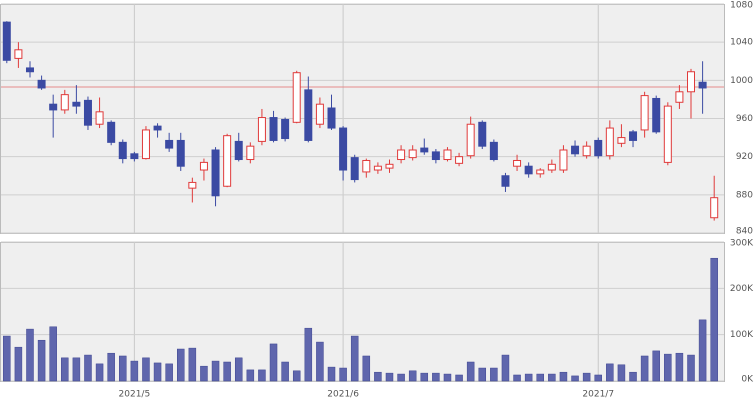 The width and height of the screenshot is (755, 400). I want to click on y-tick-label: 880, so click(744, 195).